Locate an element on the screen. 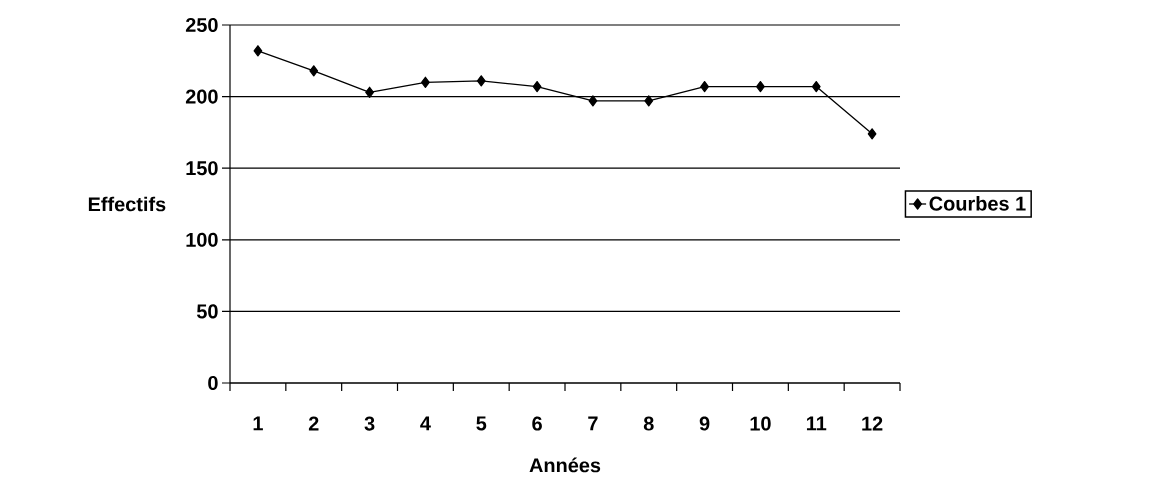 The image size is (1158, 501). x-tick-label: 7 is located at coordinates (593, 423).